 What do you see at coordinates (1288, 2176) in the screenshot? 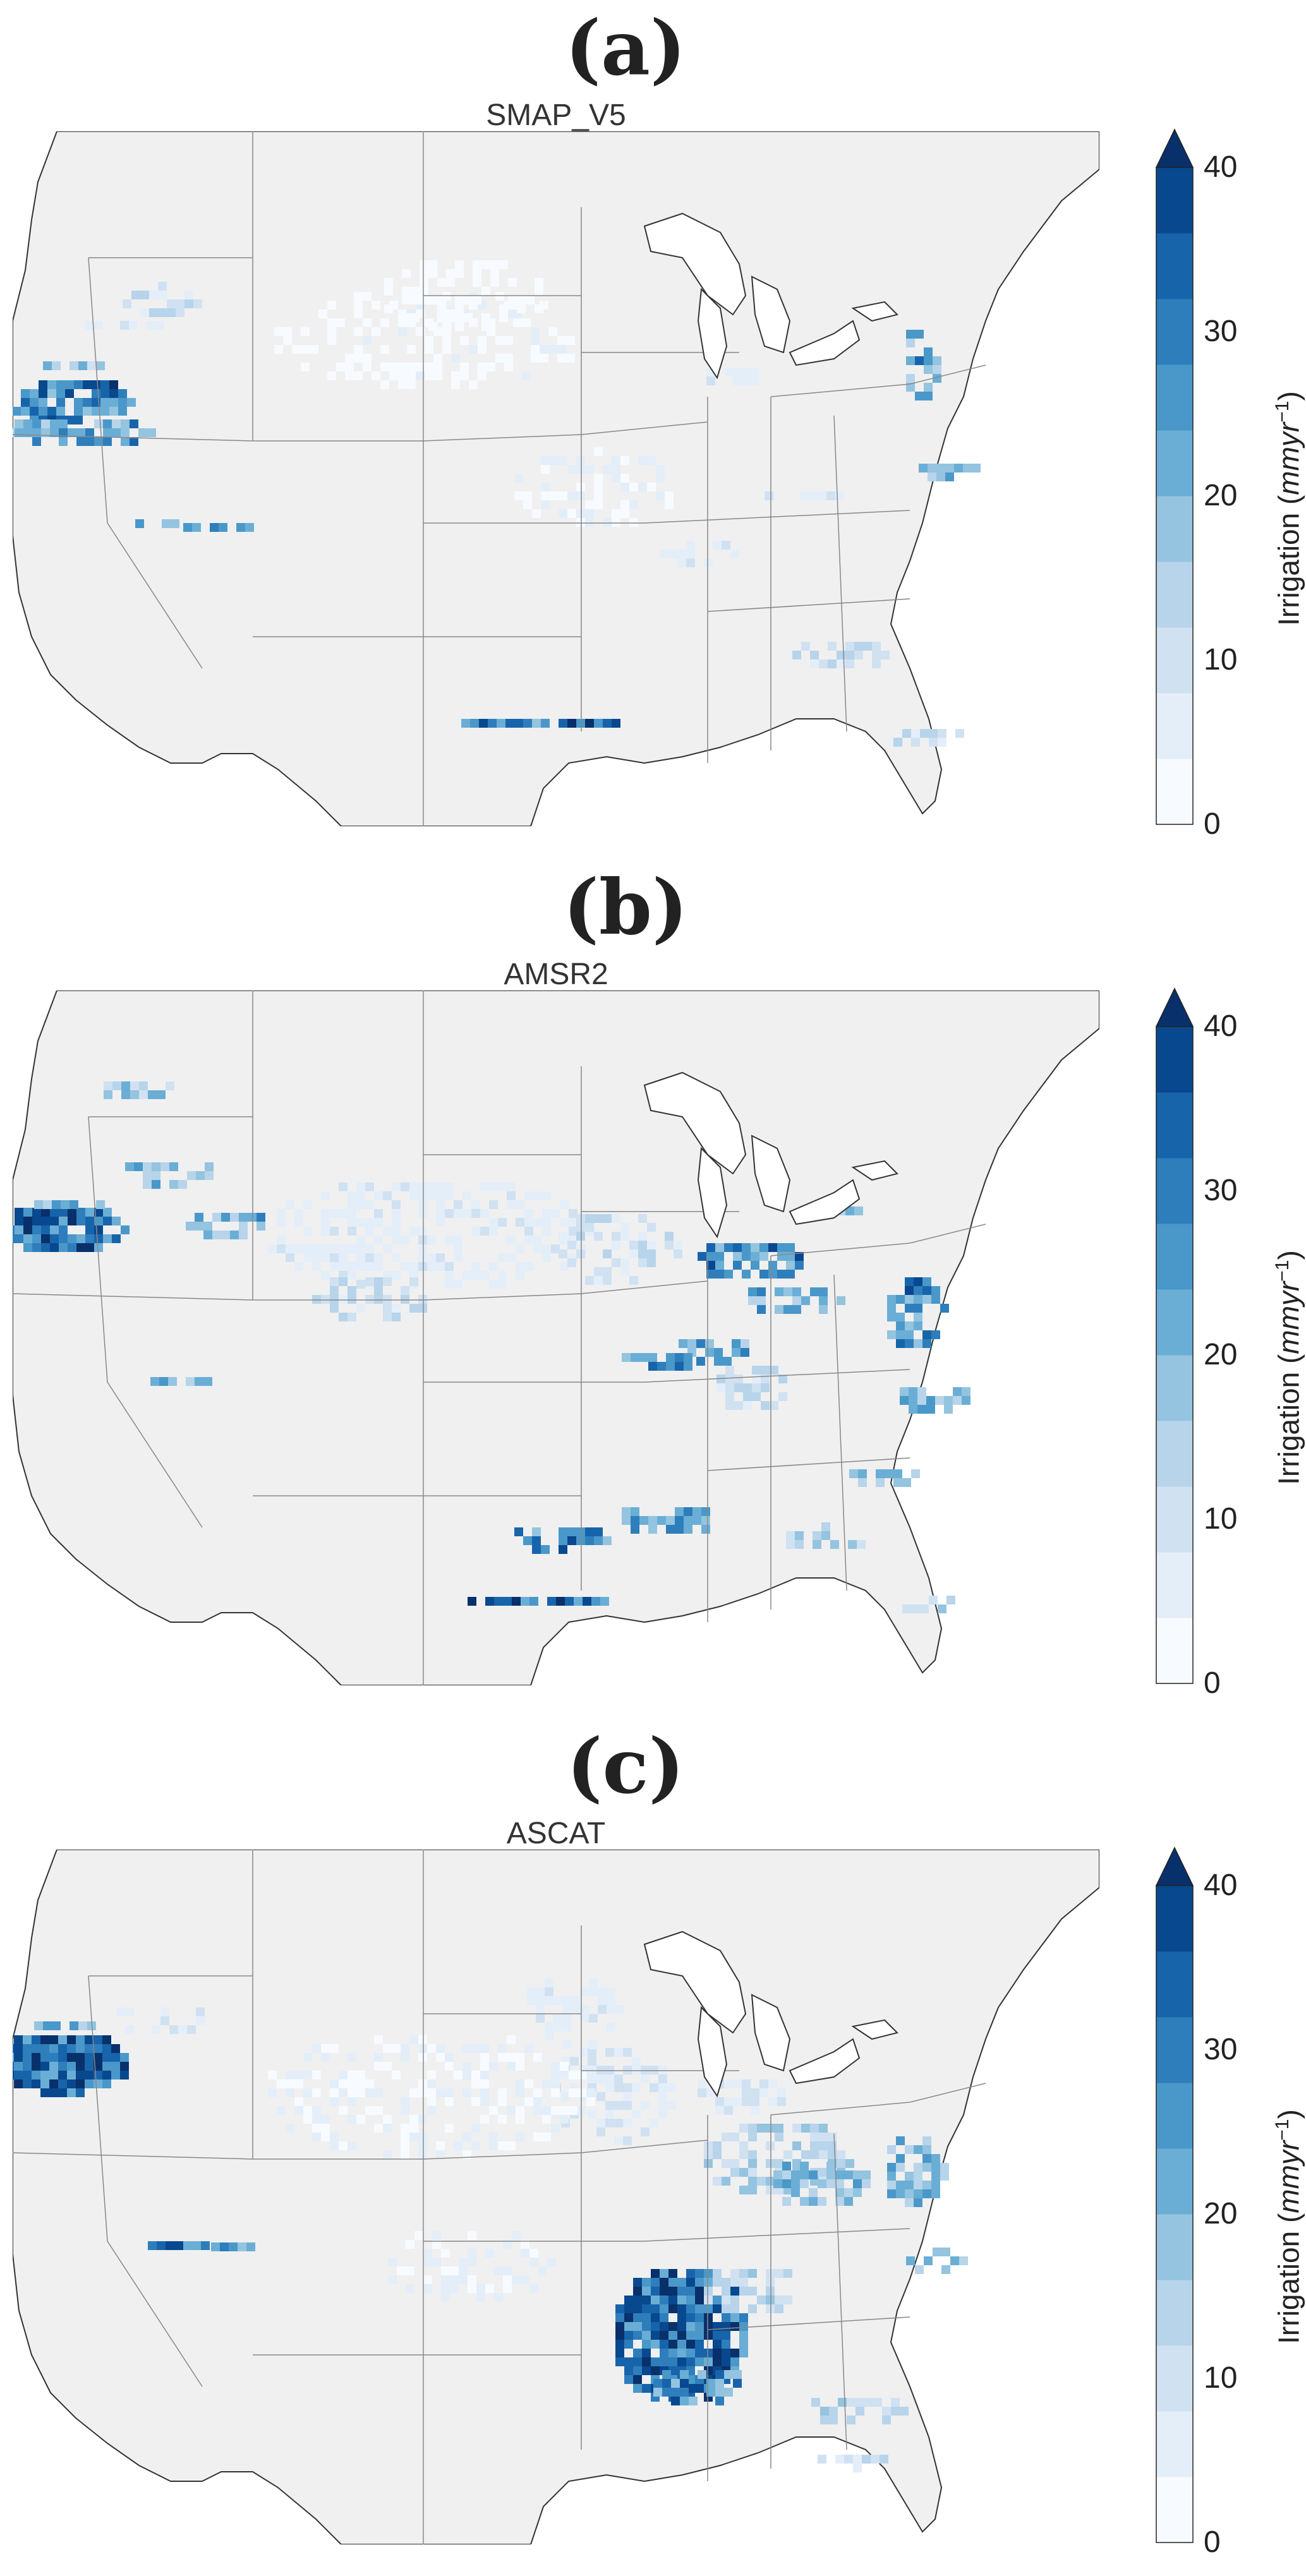
I see `colorbar-label-unit: mmyr` at bounding box center [1288, 2176].